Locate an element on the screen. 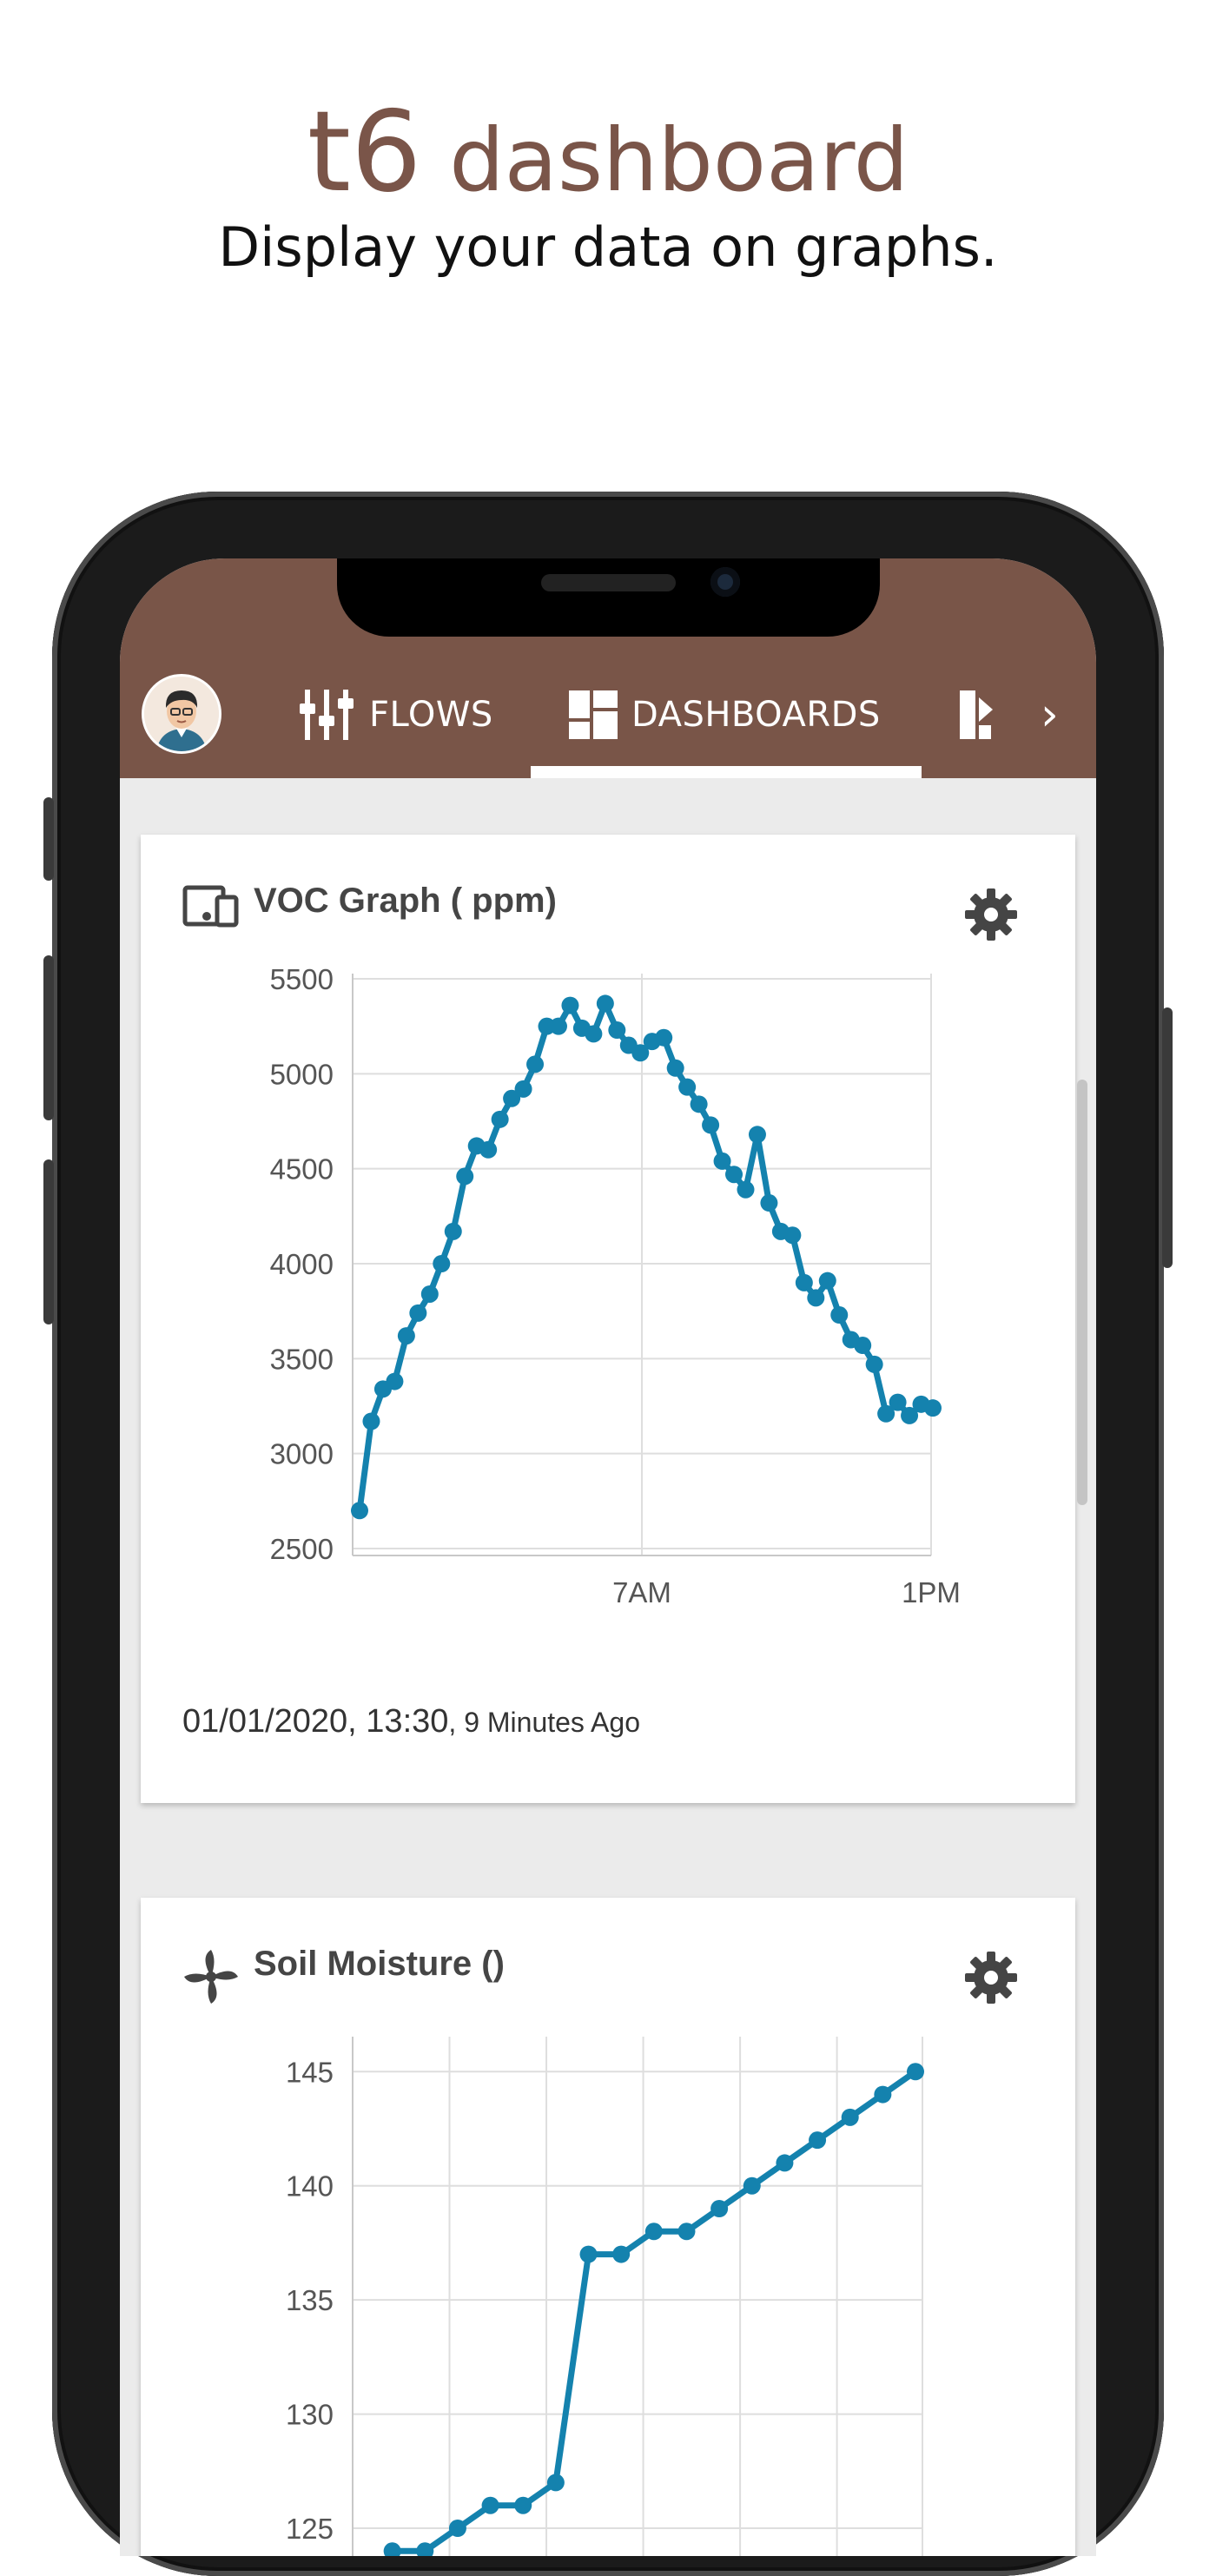 Image resolution: width=1216 pixels, height=2576 pixels. y-tick-label: 2500 is located at coordinates (302, 1549).